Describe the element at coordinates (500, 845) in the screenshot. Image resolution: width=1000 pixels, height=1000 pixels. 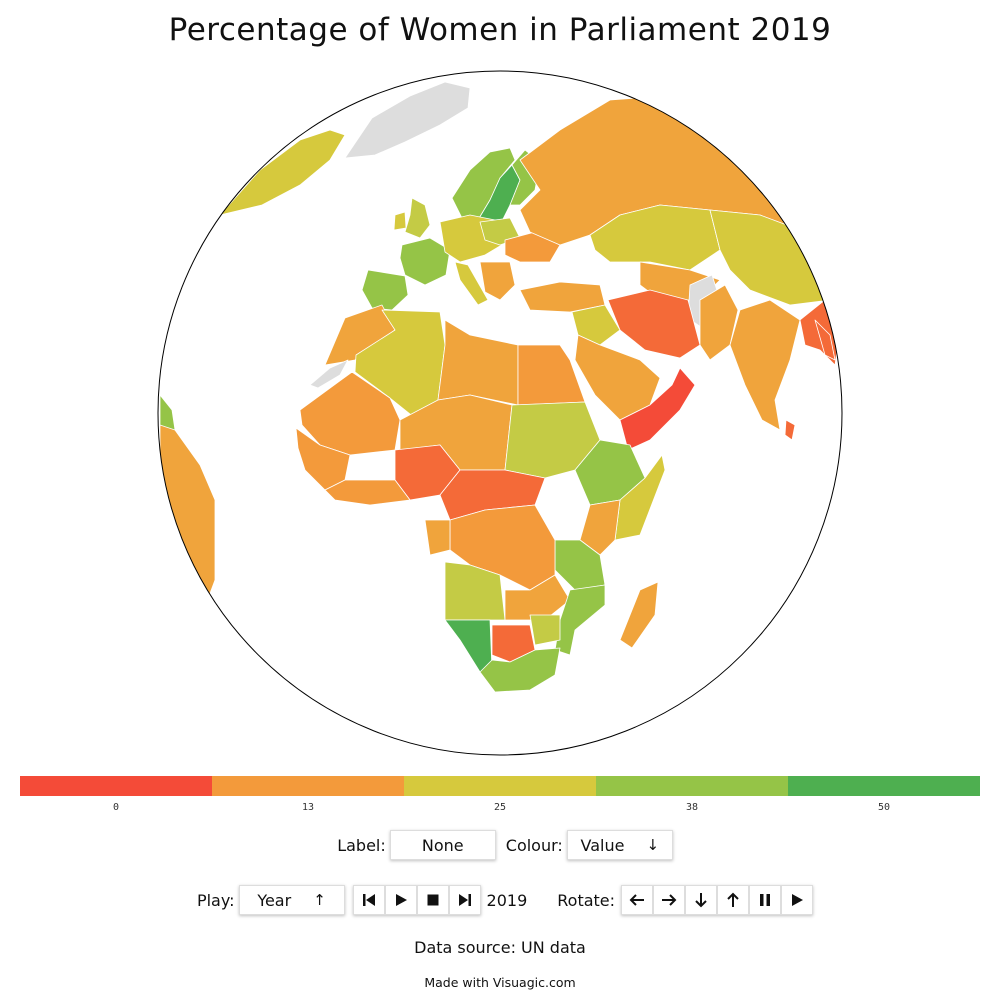
I see `label-colour-controls: Label: None Colour: Value ↓` at that location.